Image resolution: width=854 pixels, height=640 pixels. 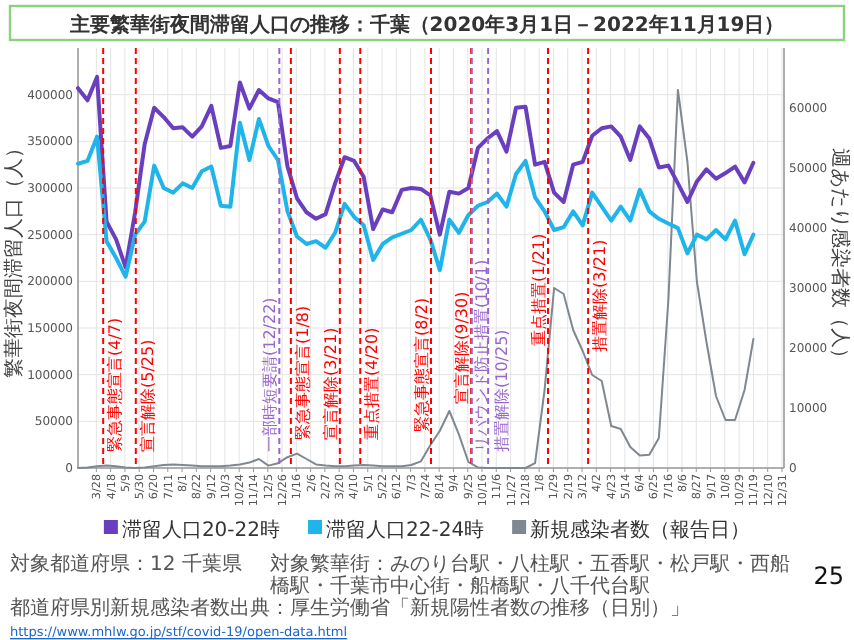 What do you see at coordinates (502, 390) in the screenshot?
I see `ref-line-label: 措置解除(10/25)` at bounding box center [502, 390].